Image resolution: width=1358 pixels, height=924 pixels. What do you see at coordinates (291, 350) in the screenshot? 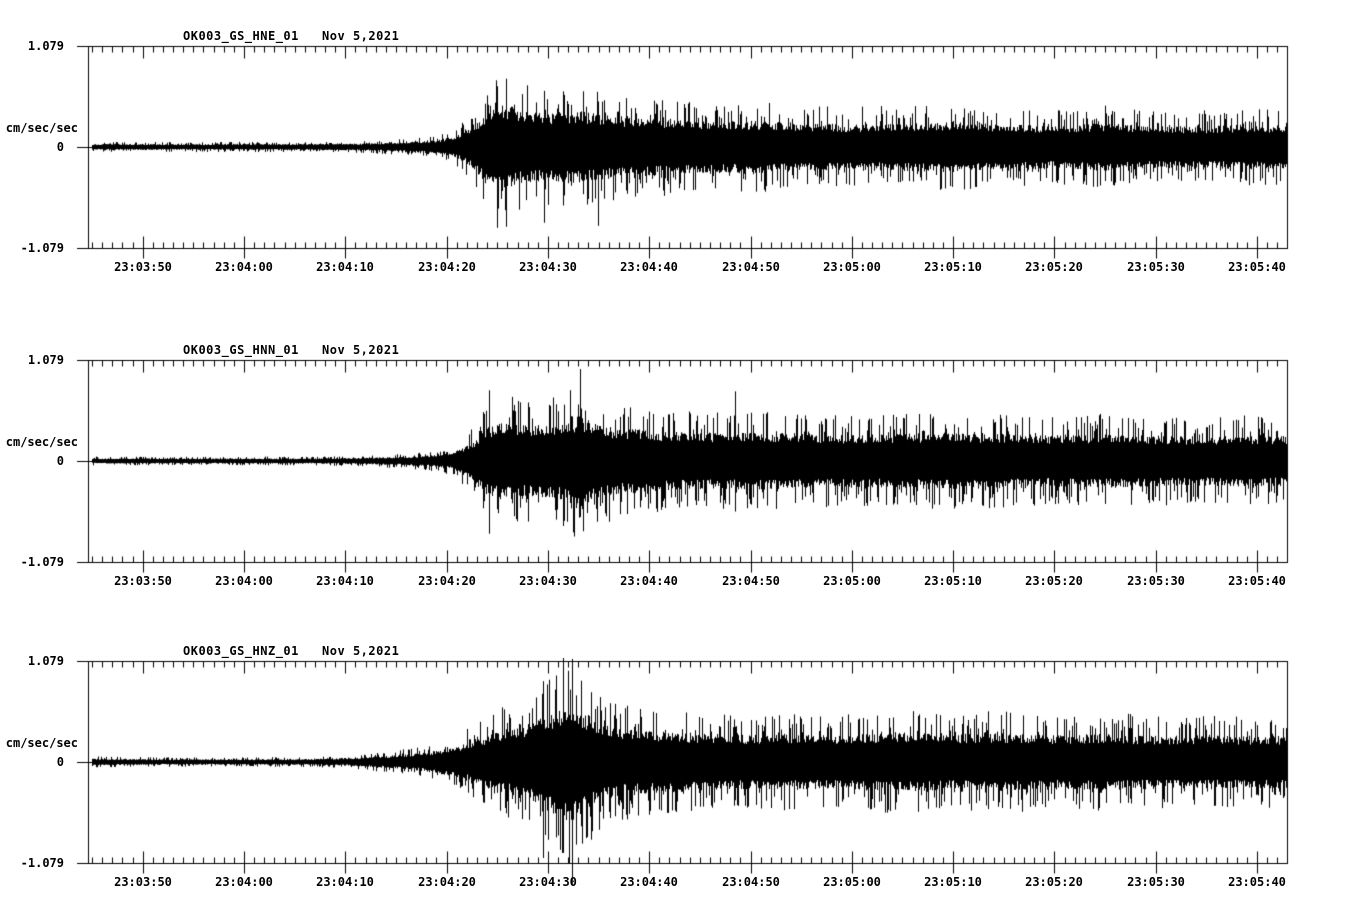
I see `plot-title: OK003_GS_HNN_01 Nov 5,2021` at bounding box center [291, 350].